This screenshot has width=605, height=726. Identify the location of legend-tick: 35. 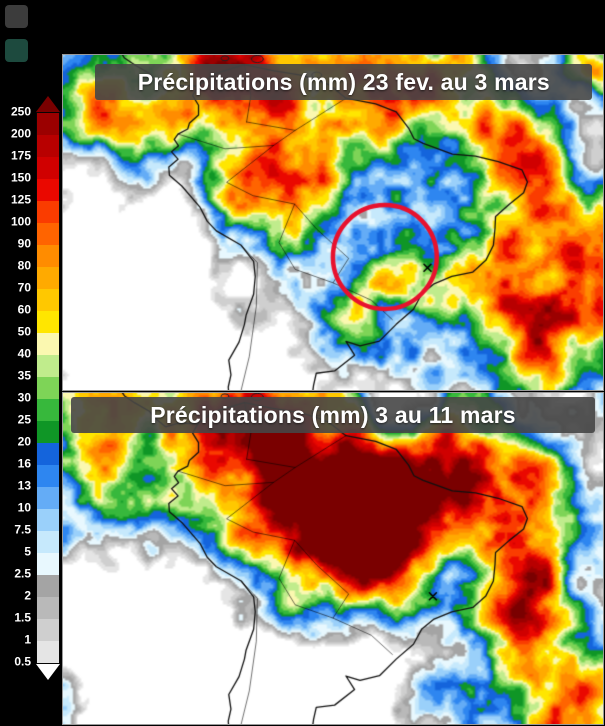
(24, 375).